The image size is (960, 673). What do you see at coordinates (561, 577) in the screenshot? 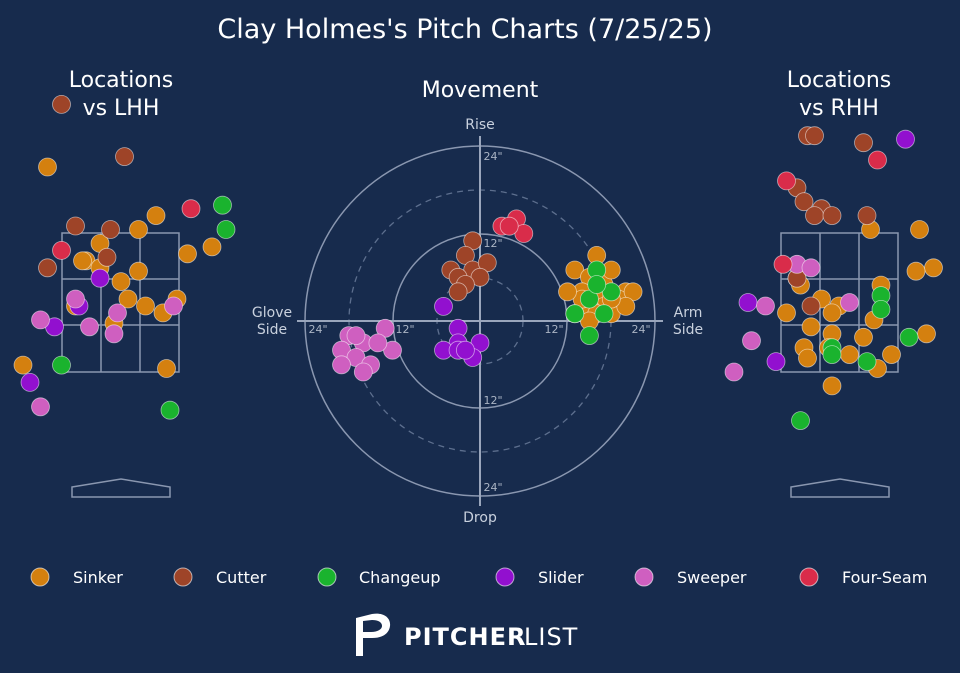
I see `legend-label-slider: Slider` at bounding box center [561, 577].